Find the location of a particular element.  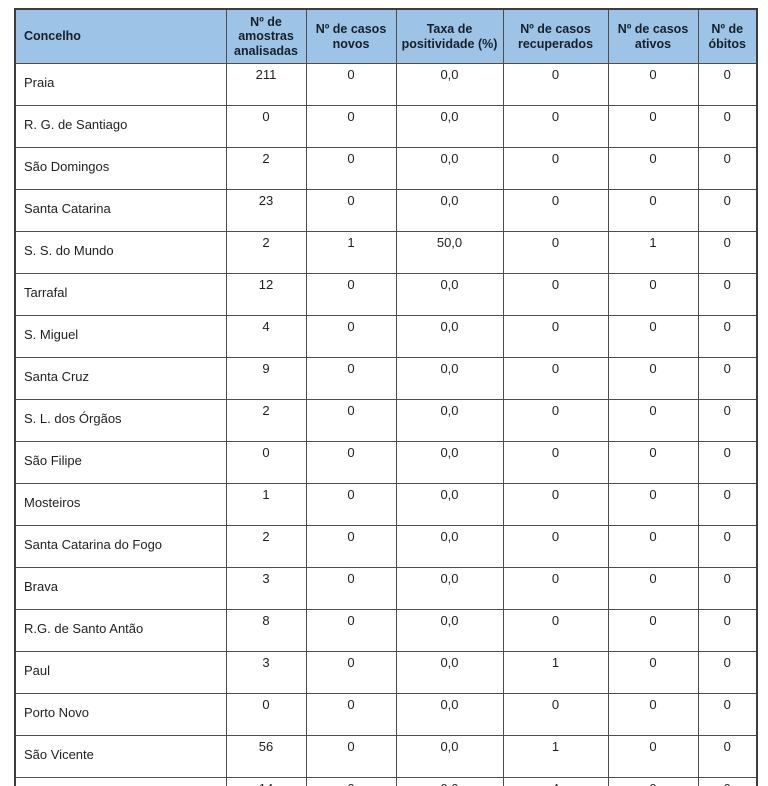

value-cell: 9 is located at coordinates (266, 378).